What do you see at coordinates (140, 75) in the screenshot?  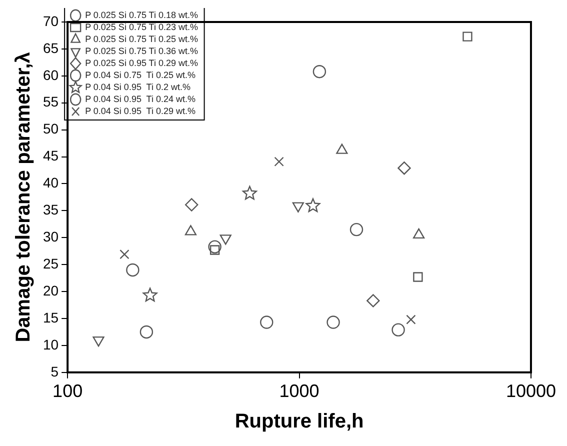 I see `legend-label: P 0.04 Si 0.75 Ti 0.25 wt.%` at bounding box center [140, 75].